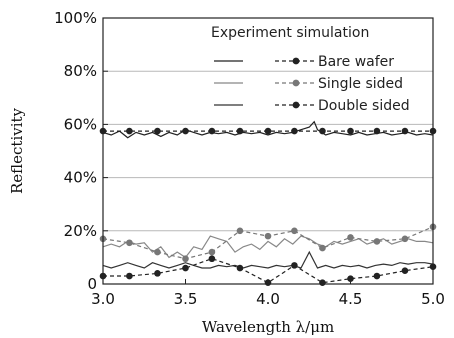 Image resolution: width=454 pixels, height=338 pixels. Describe the element at coordinates (17, 150) in the screenshot. I see `y-axis-label: Reflectivity` at that location.